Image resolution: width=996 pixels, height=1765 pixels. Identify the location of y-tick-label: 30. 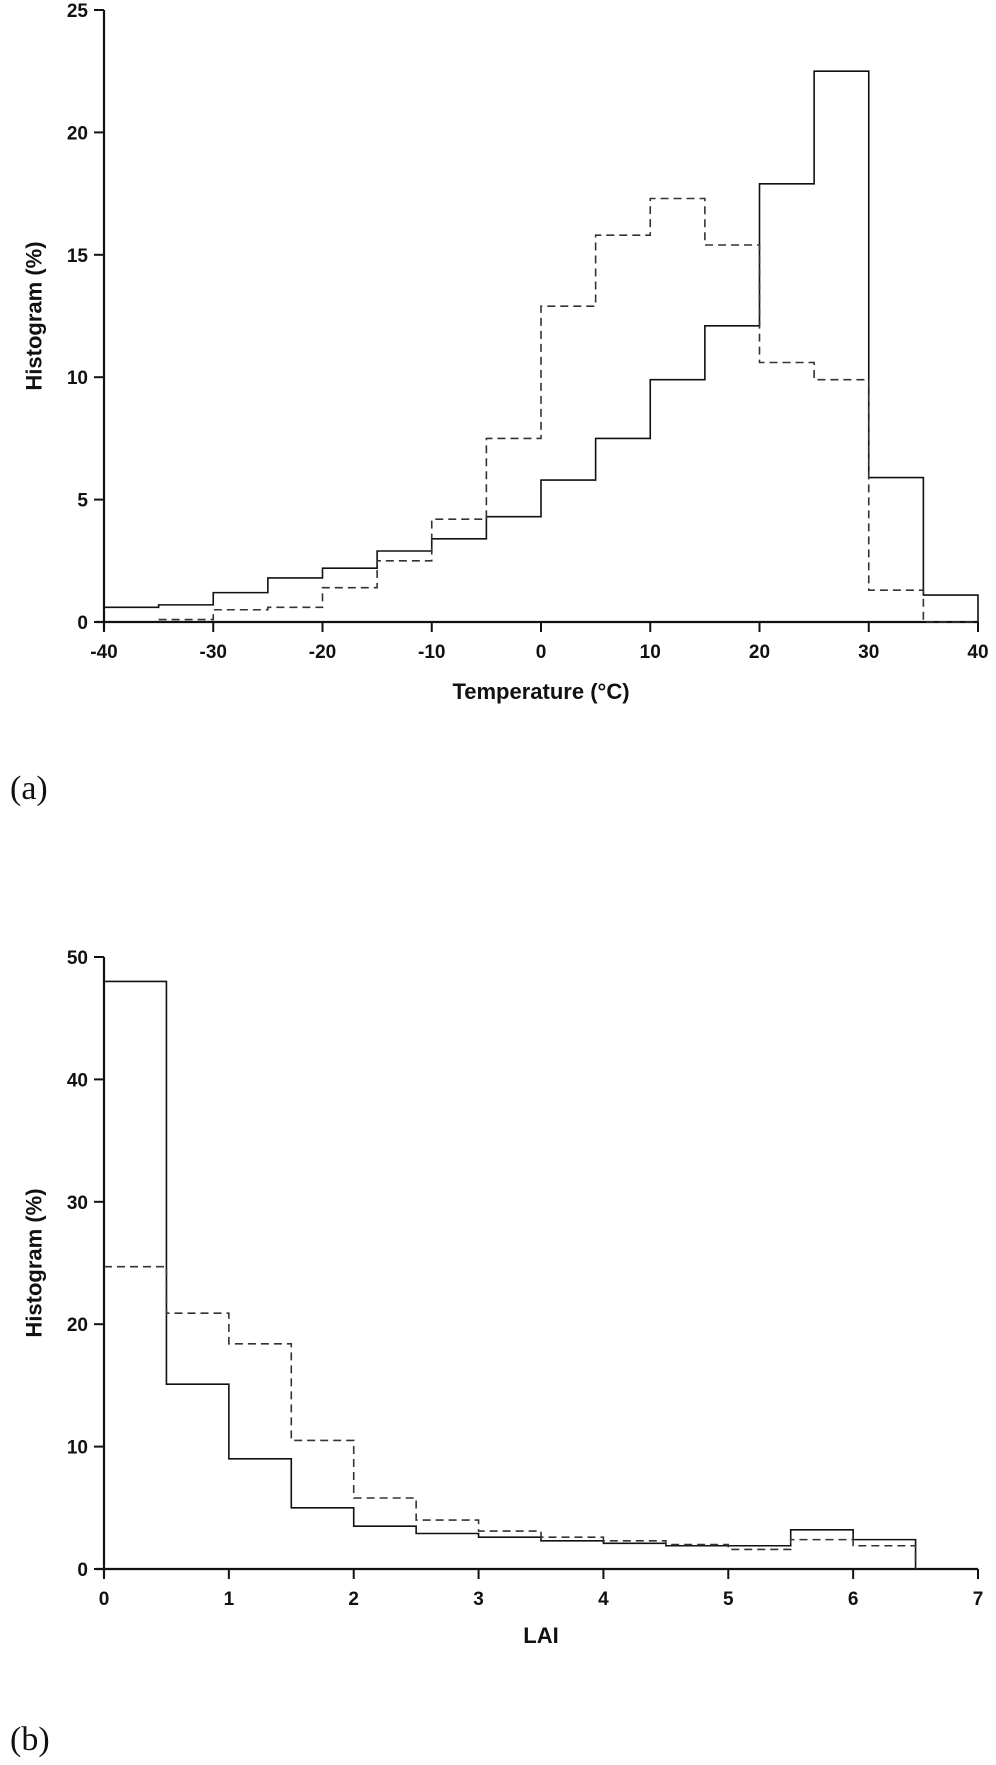
(77, 1203).